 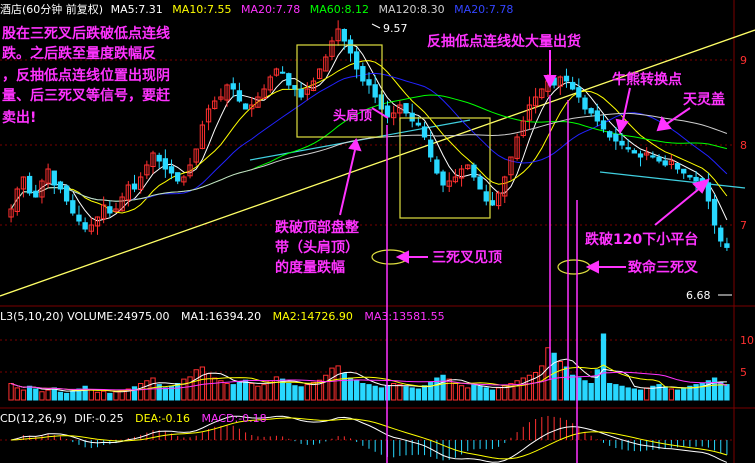 I want to click on ma5-value: MA5:7.31, so click(x=137, y=9).